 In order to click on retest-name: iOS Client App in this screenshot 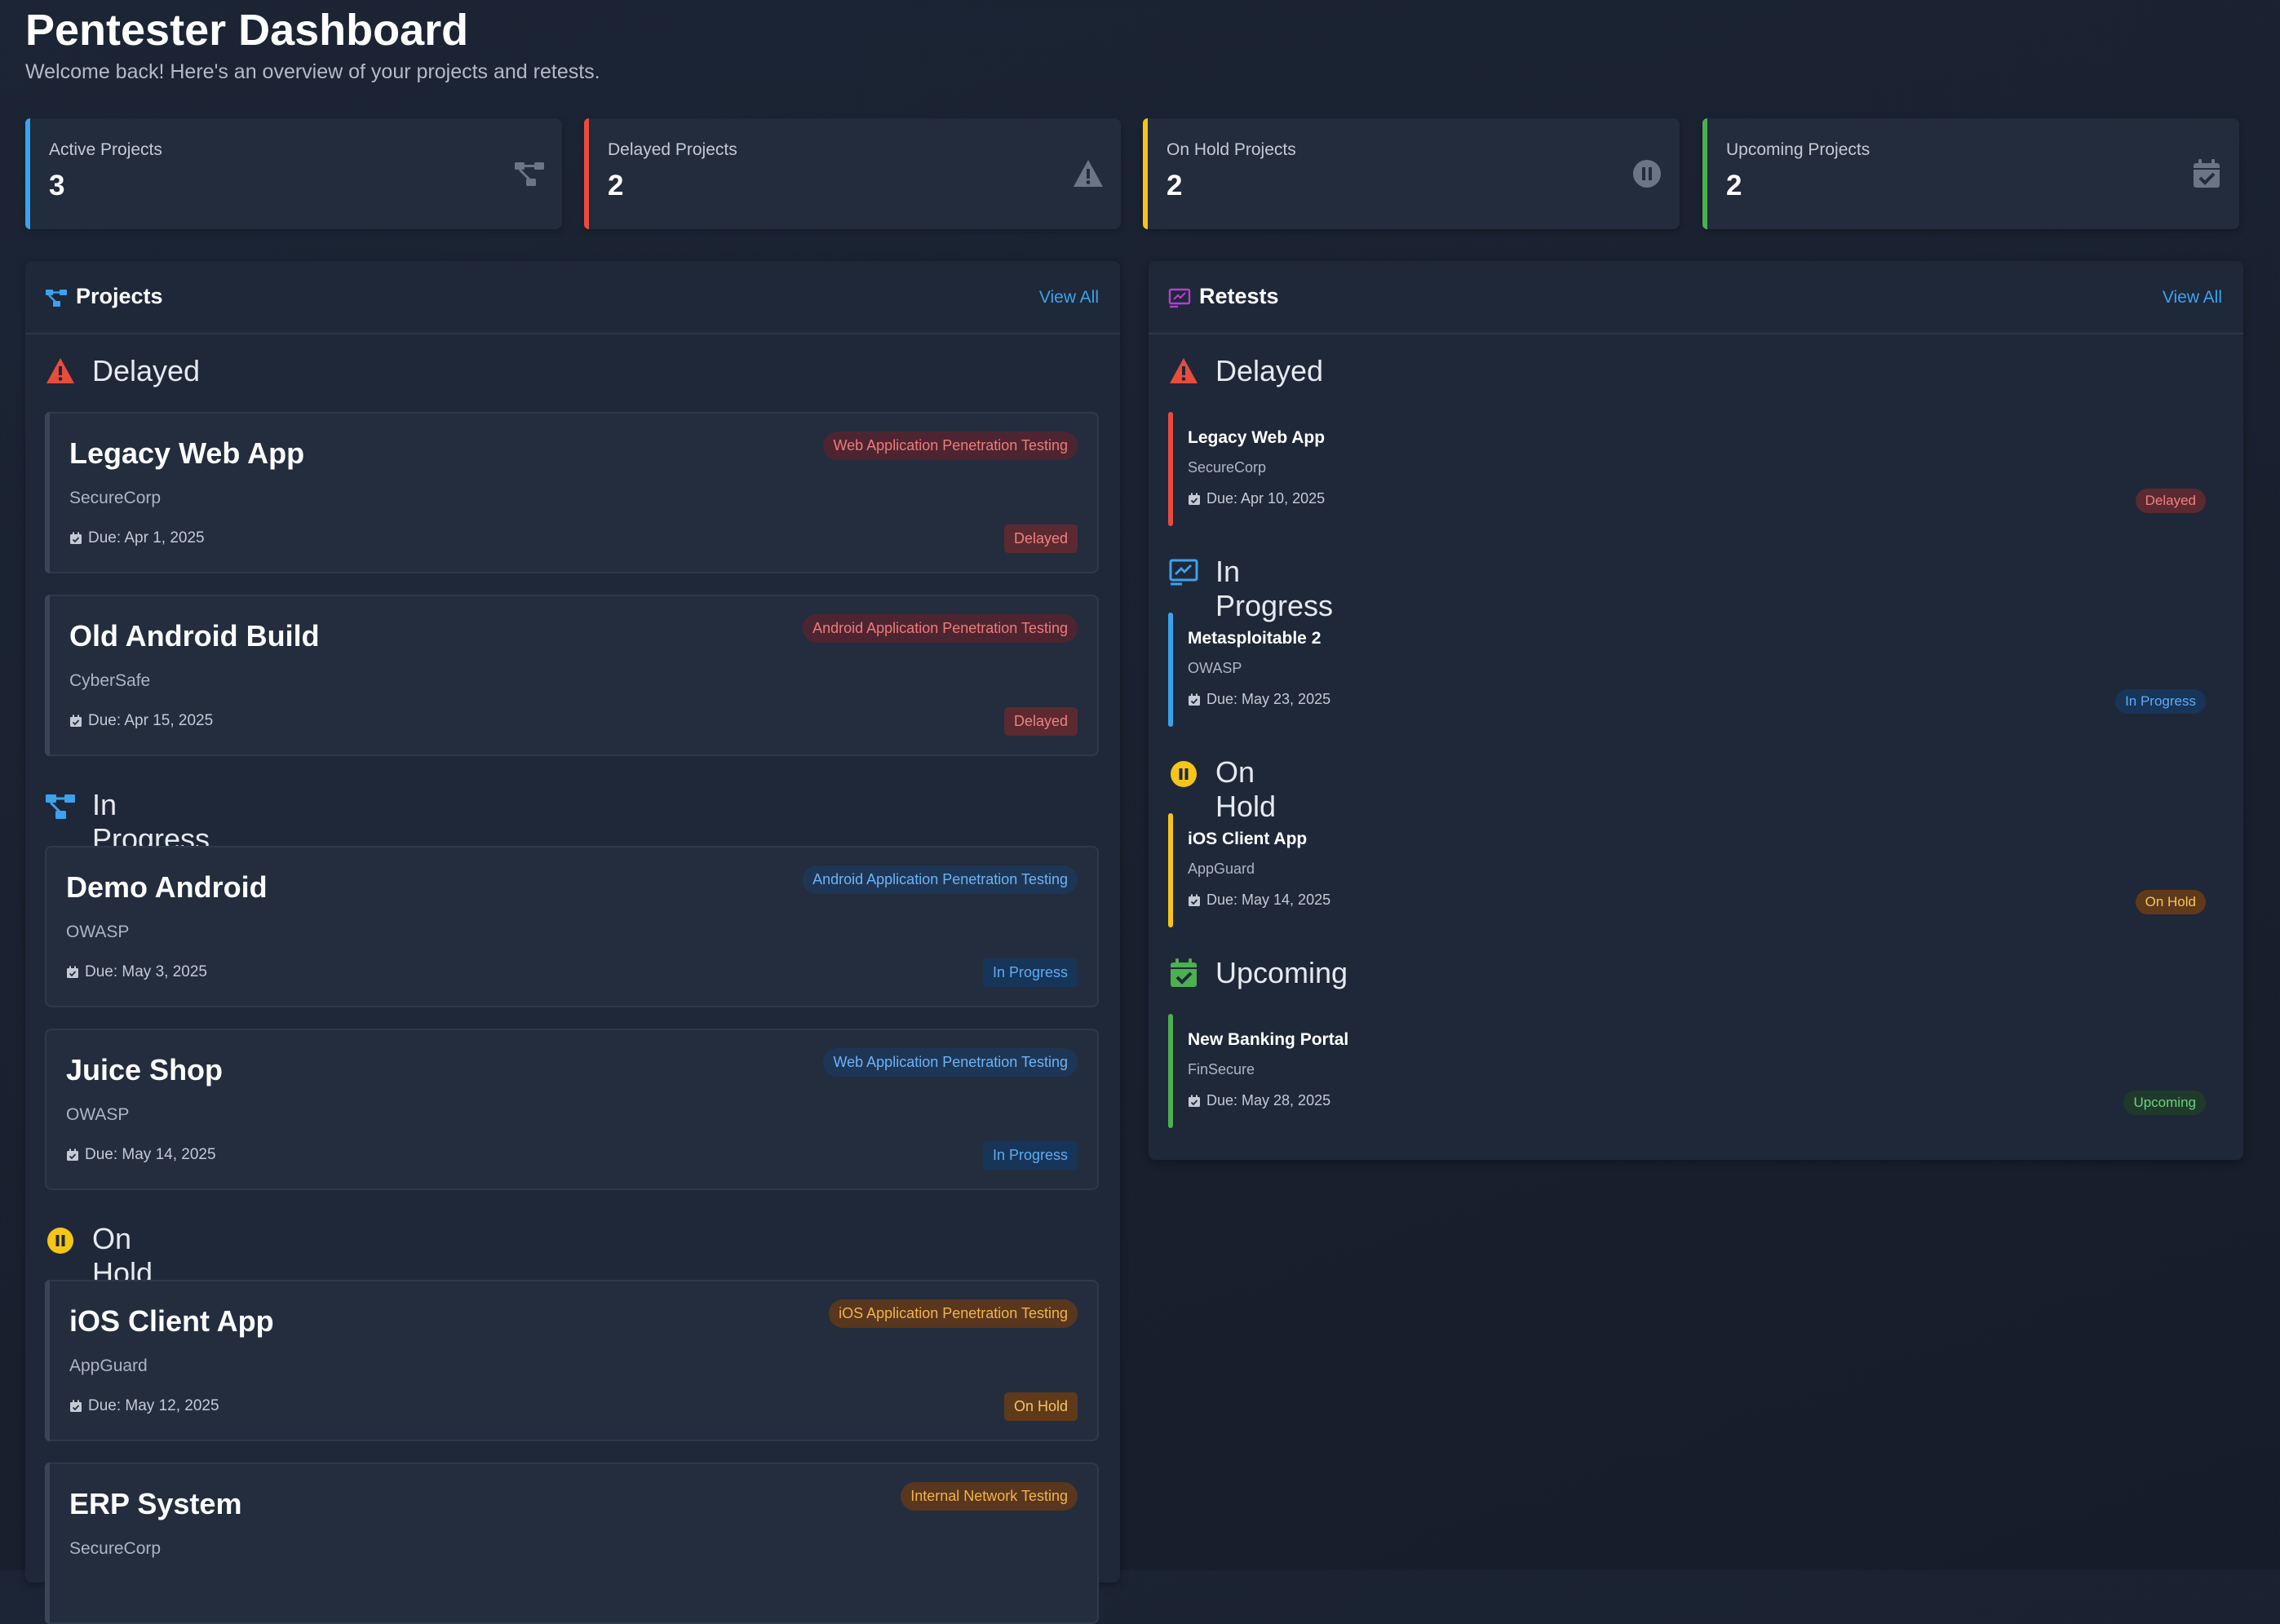, I will do `click(1248, 839)`.